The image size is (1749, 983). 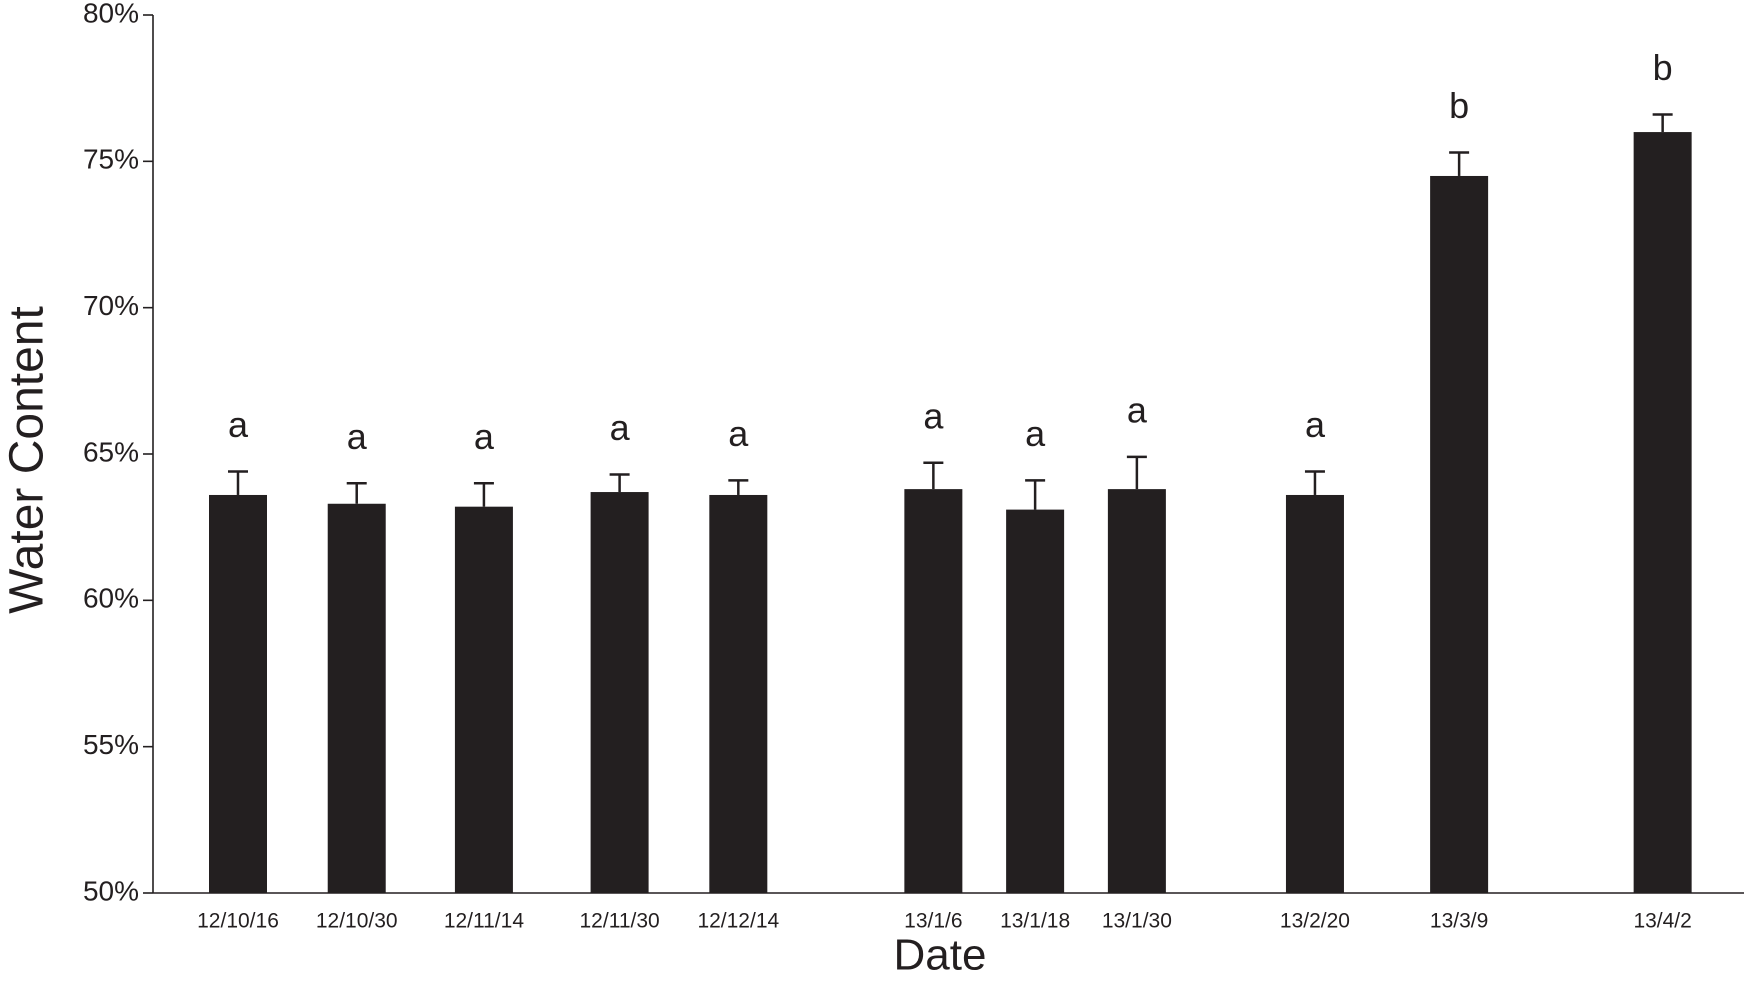 What do you see at coordinates (1137, 921) in the screenshot?
I see `x-tick-label: 13/1/30` at bounding box center [1137, 921].